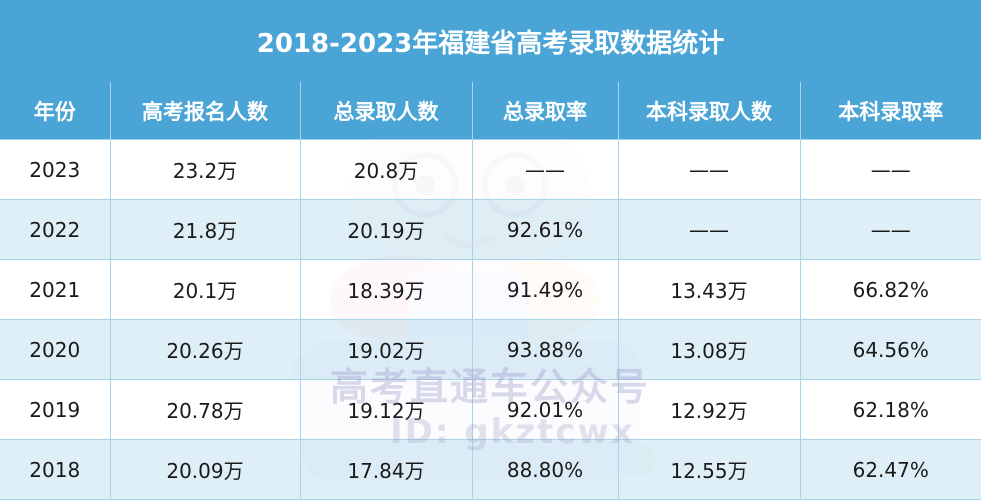 This screenshot has height=501, width=981. What do you see at coordinates (205, 111) in the screenshot?
I see `column-header-applicants: 高考报名人数` at bounding box center [205, 111].